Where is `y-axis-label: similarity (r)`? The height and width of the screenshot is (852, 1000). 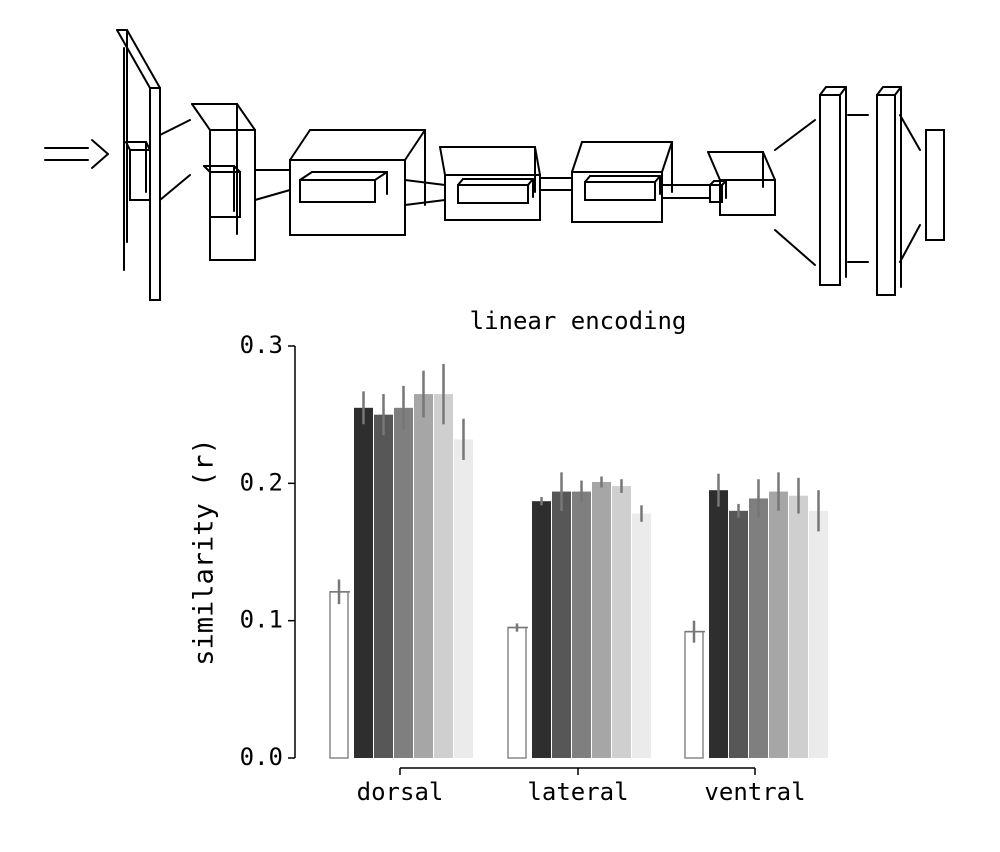 y-axis-label: similarity (r) is located at coordinates (204, 552).